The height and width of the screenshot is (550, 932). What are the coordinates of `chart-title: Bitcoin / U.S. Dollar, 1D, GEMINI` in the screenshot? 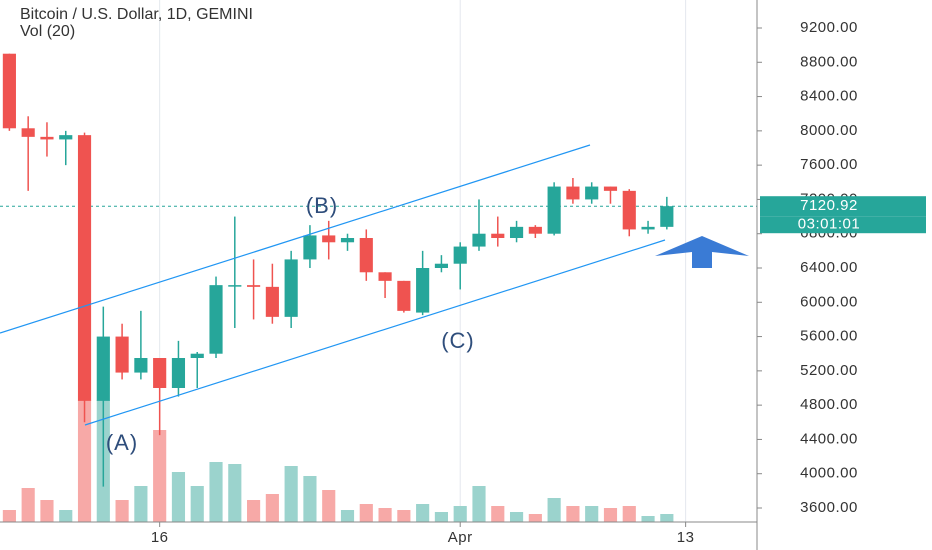 It's located at (136, 14).